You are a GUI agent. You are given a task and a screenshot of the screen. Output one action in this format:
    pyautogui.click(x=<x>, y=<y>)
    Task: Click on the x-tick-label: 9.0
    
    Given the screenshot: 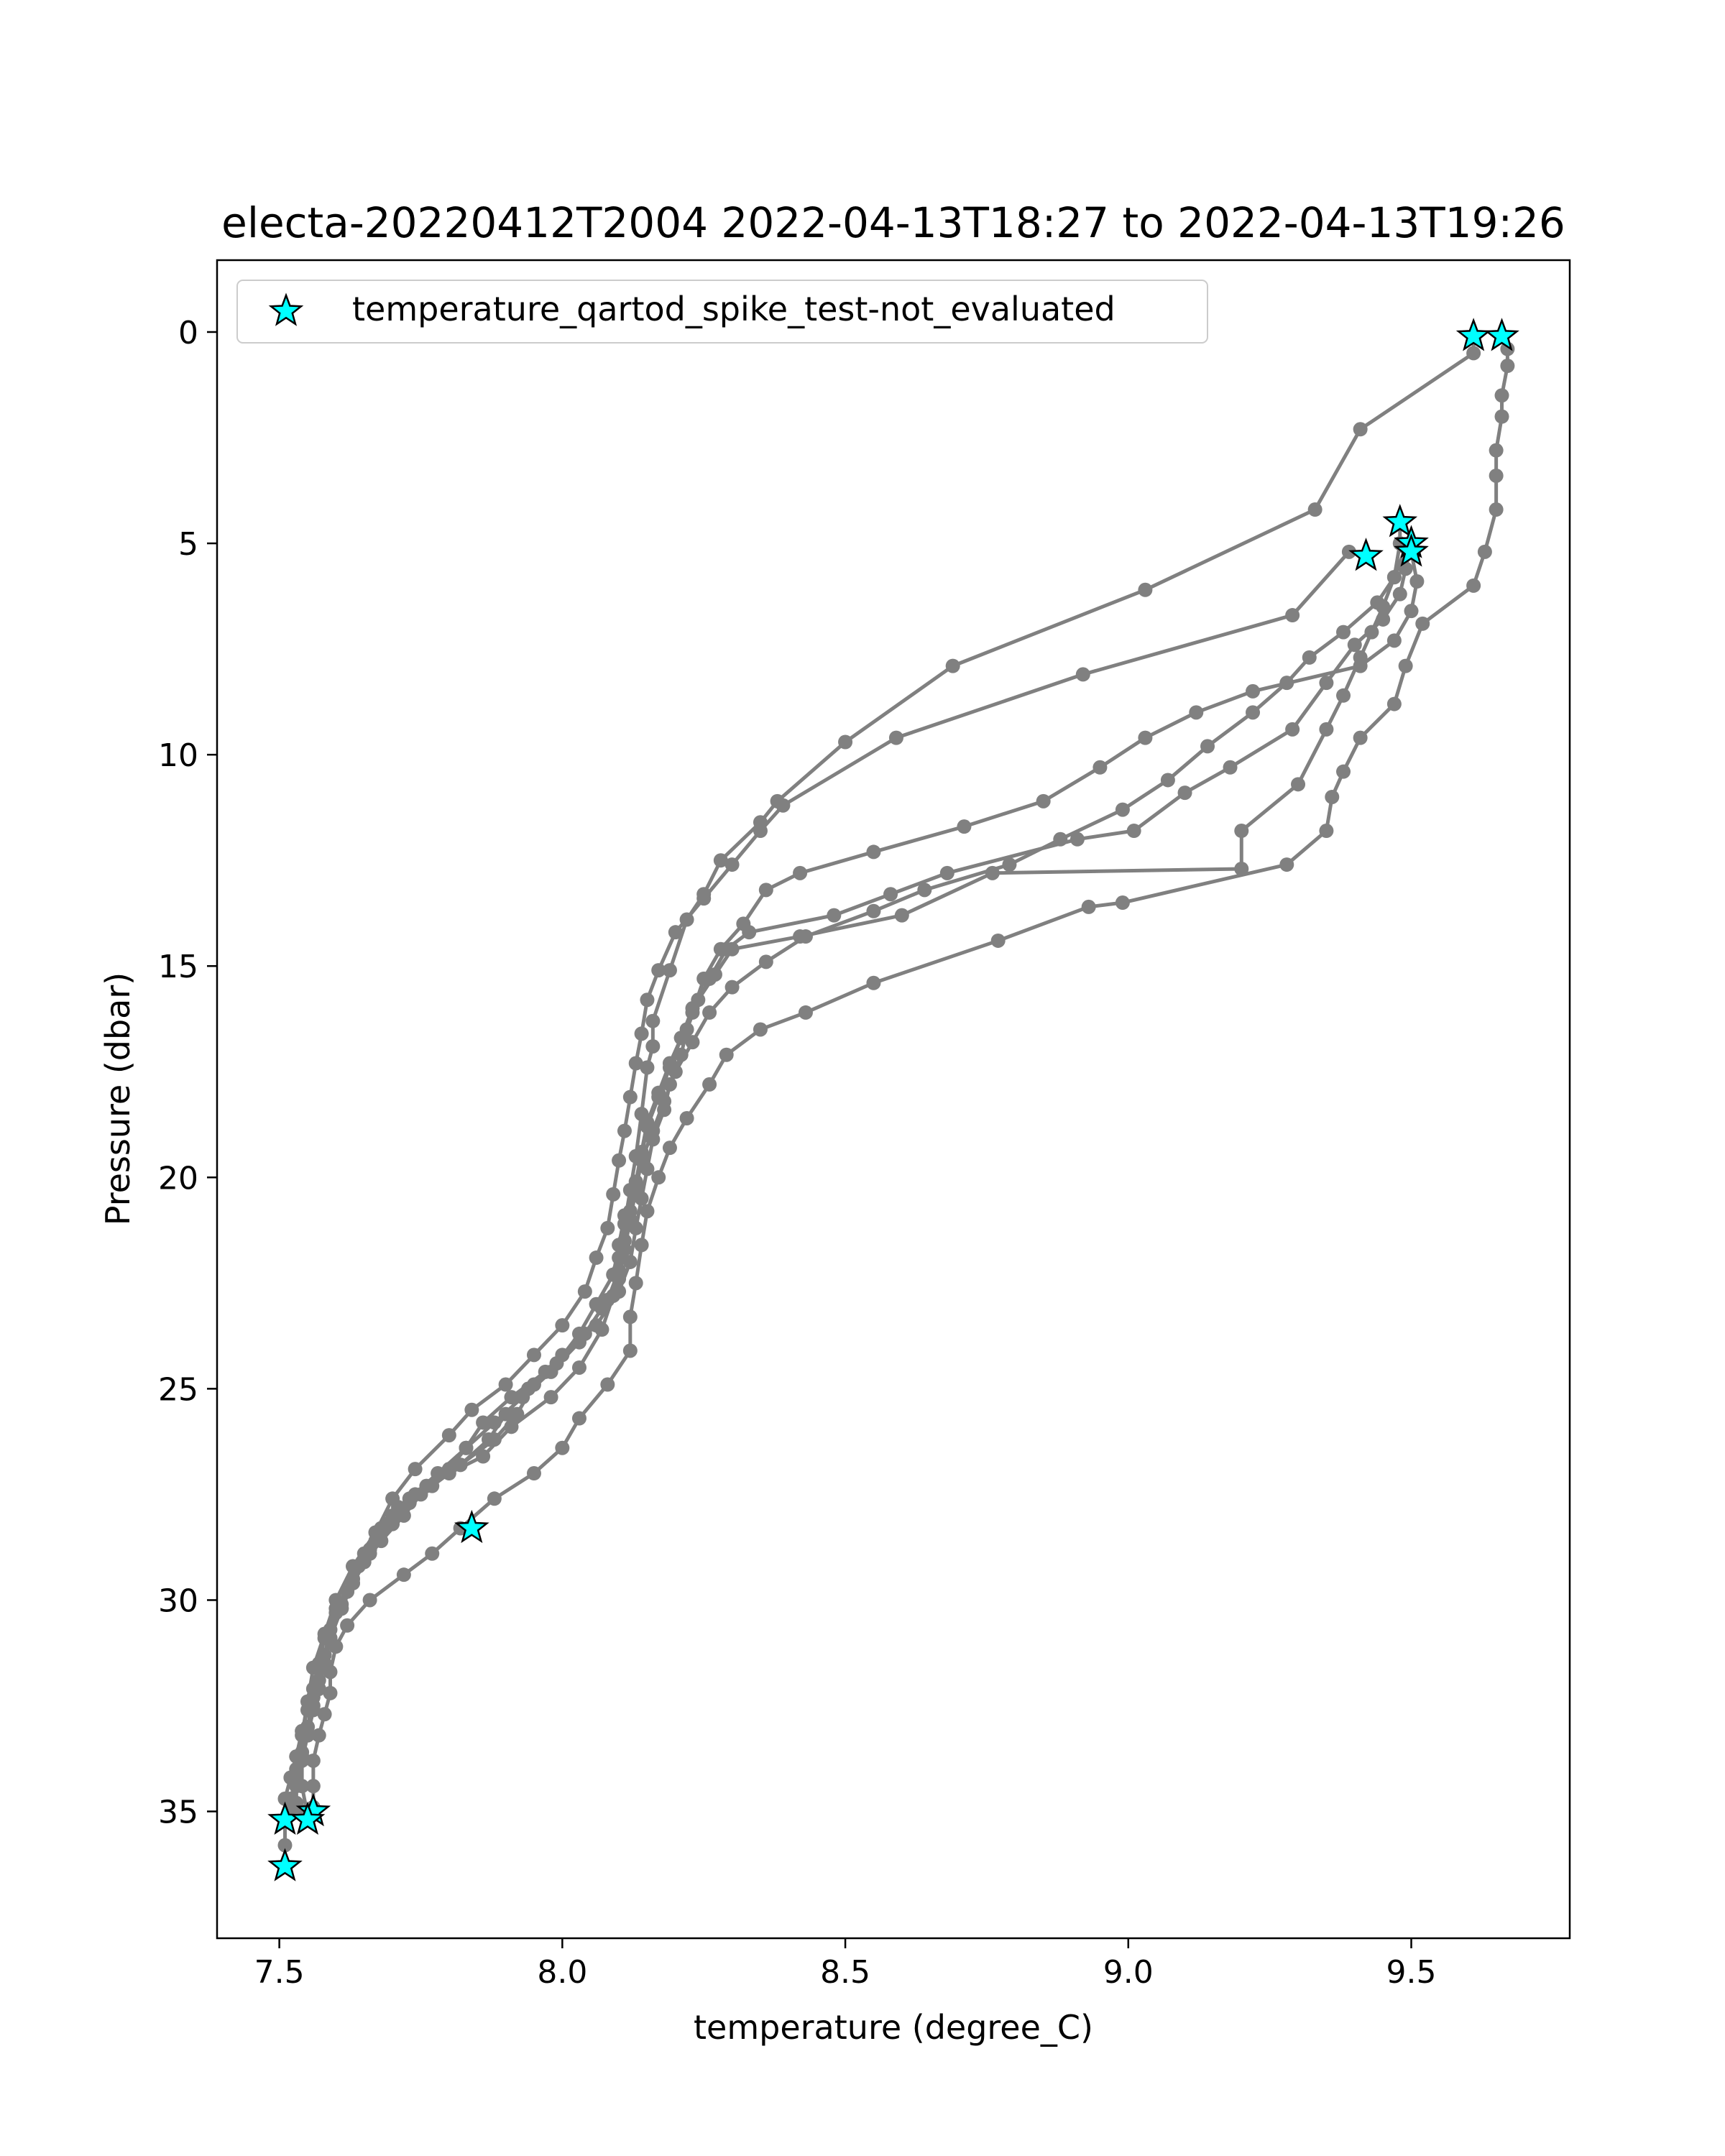 What is the action you would take?
    pyautogui.click(x=1128, y=1972)
    